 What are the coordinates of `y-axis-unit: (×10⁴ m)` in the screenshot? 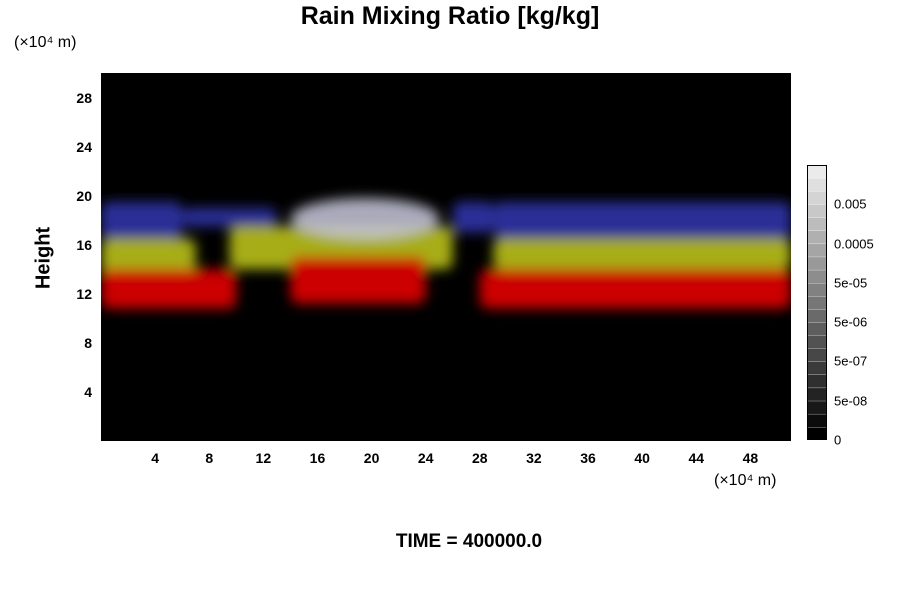 It's located at (45, 42).